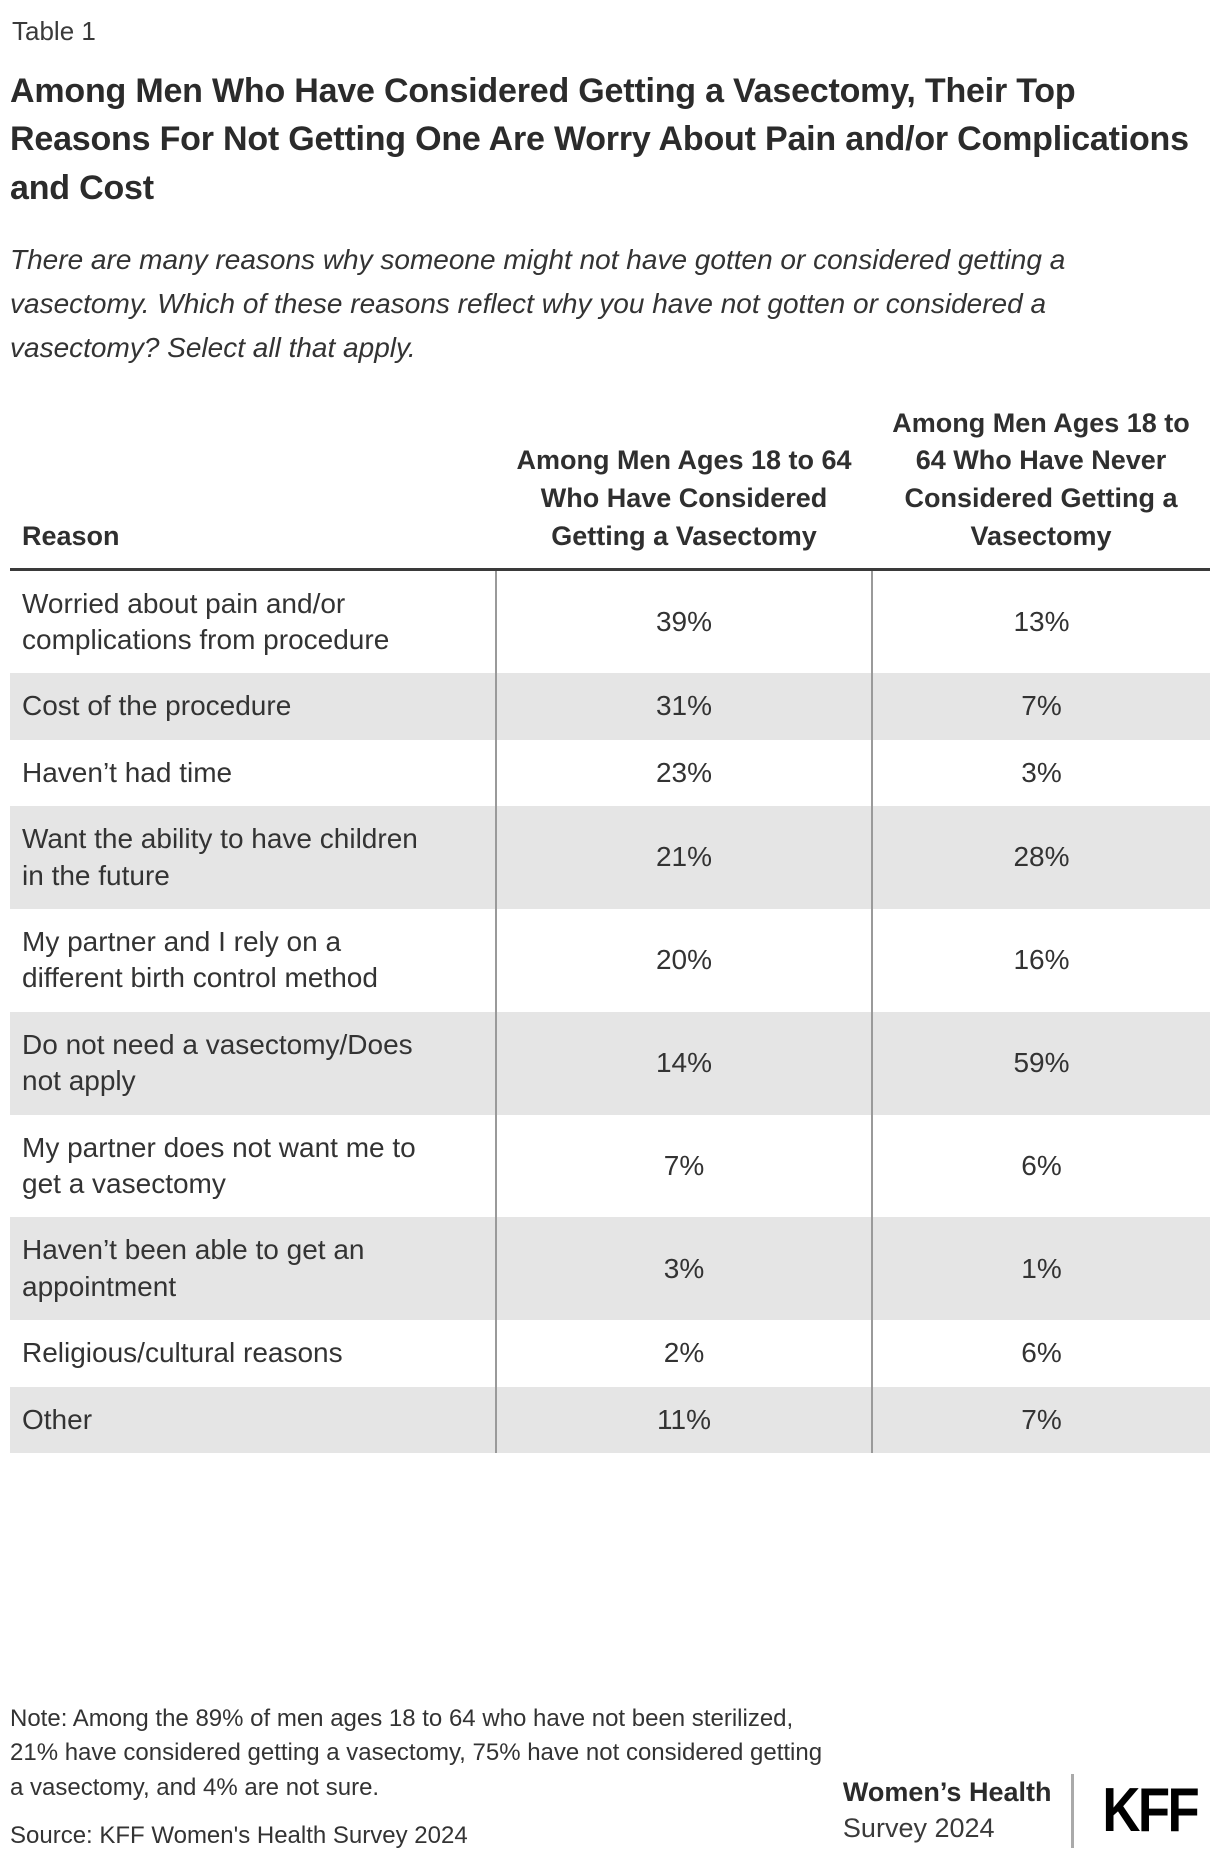 The height and width of the screenshot is (1864, 1220). What do you see at coordinates (157, 706) in the screenshot?
I see `reason-cell: Cost of the procedure` at bounding box center [157, 706].